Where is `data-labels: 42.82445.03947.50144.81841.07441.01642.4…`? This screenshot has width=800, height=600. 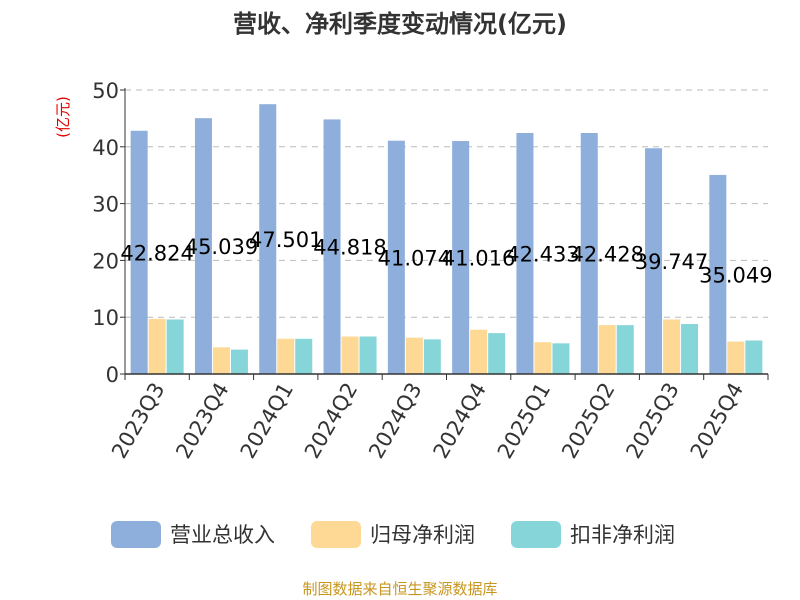 data-labels: 42.82445.03947.50144.81841.07441.01642.4… is located at coordinates (446, 257).